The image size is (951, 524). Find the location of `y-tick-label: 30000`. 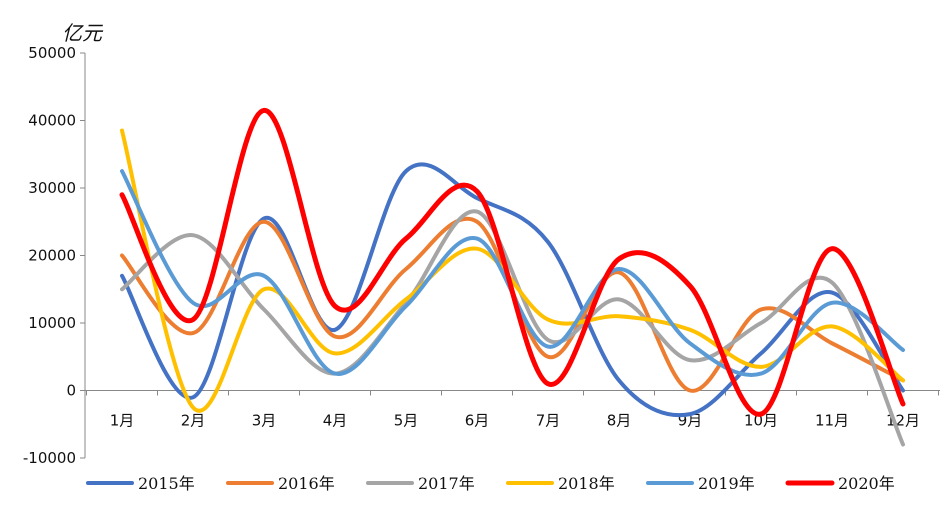

y-tick-label: 30000 is located at coordinates (52, 188).